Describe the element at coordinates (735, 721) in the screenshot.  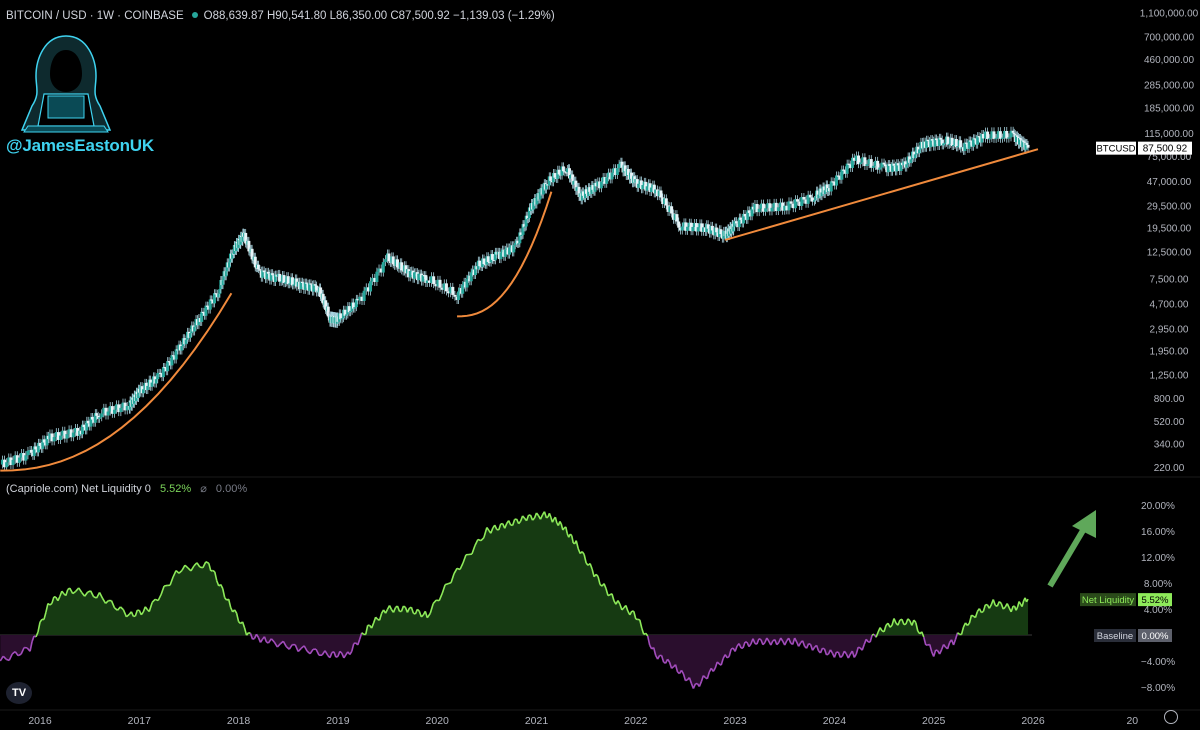
I see `x-tick-label: 2023` at that location.